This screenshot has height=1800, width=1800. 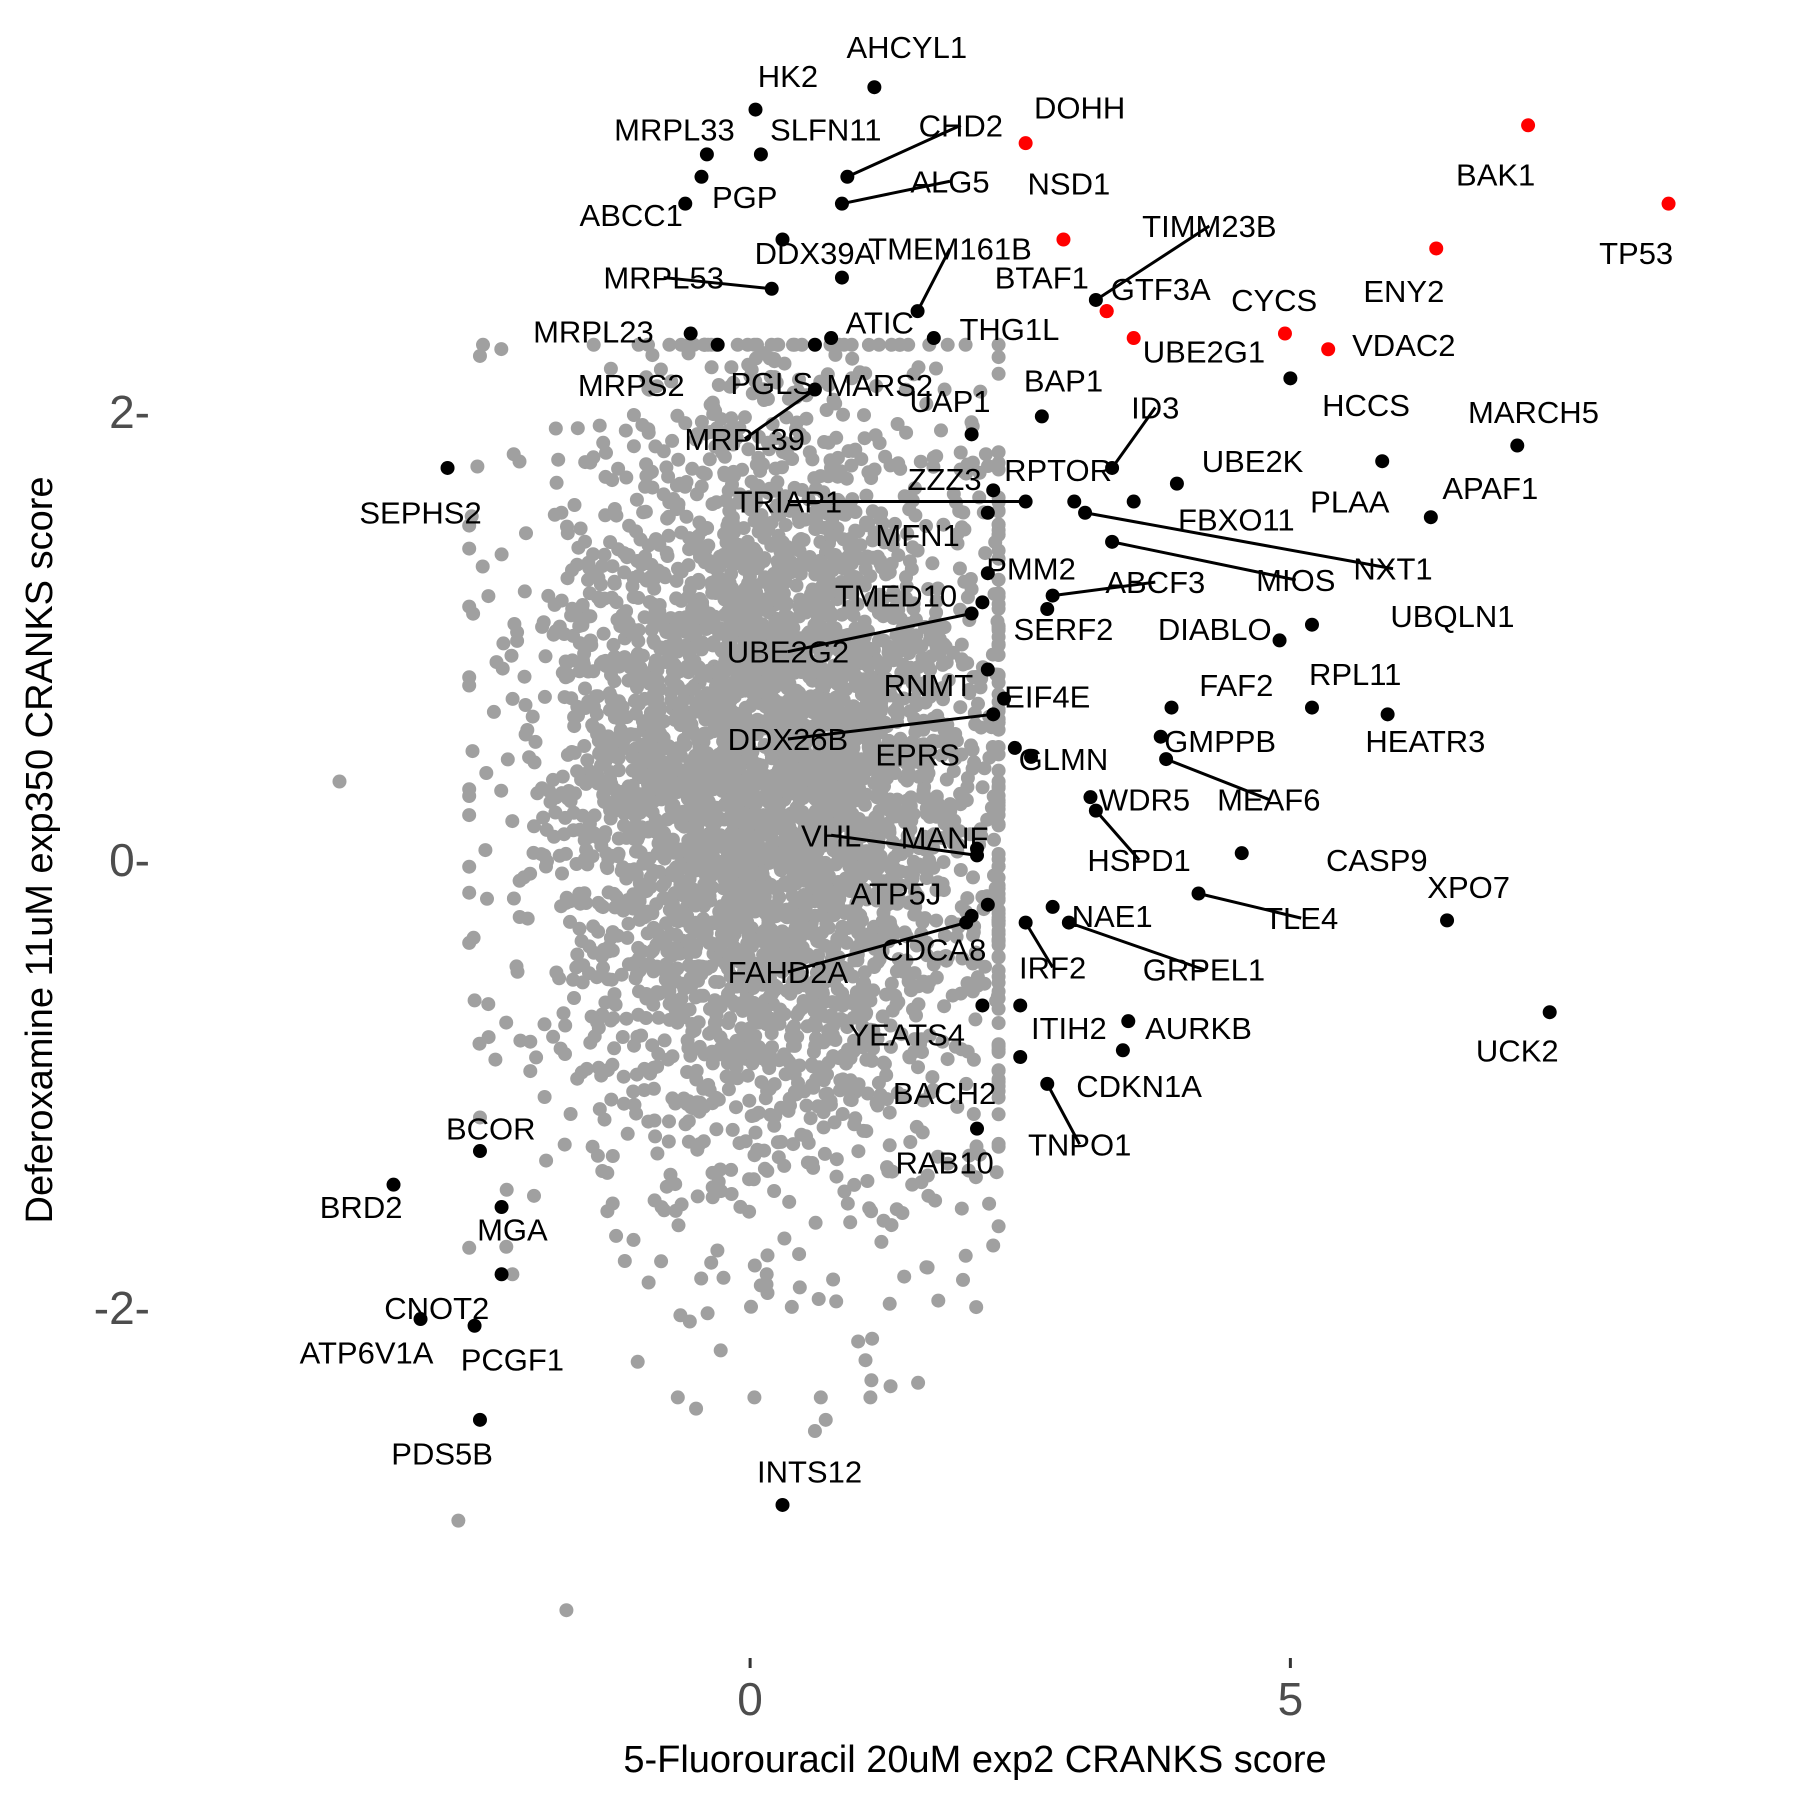 What do you see at coordinates (1382, 461) in the screenshot?
I see `point-plaa` at bounding box center [1382, 461].